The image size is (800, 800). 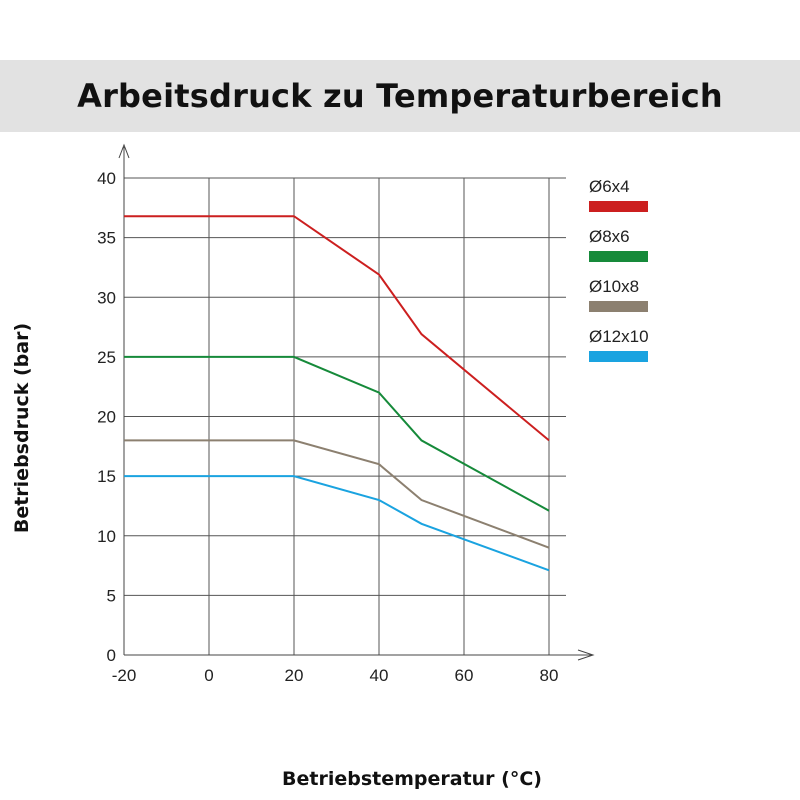 What do you see at coordinates (106, 476) in the screenshot?
I see `y-tick-label: 15` at bounding box center [106, 476].